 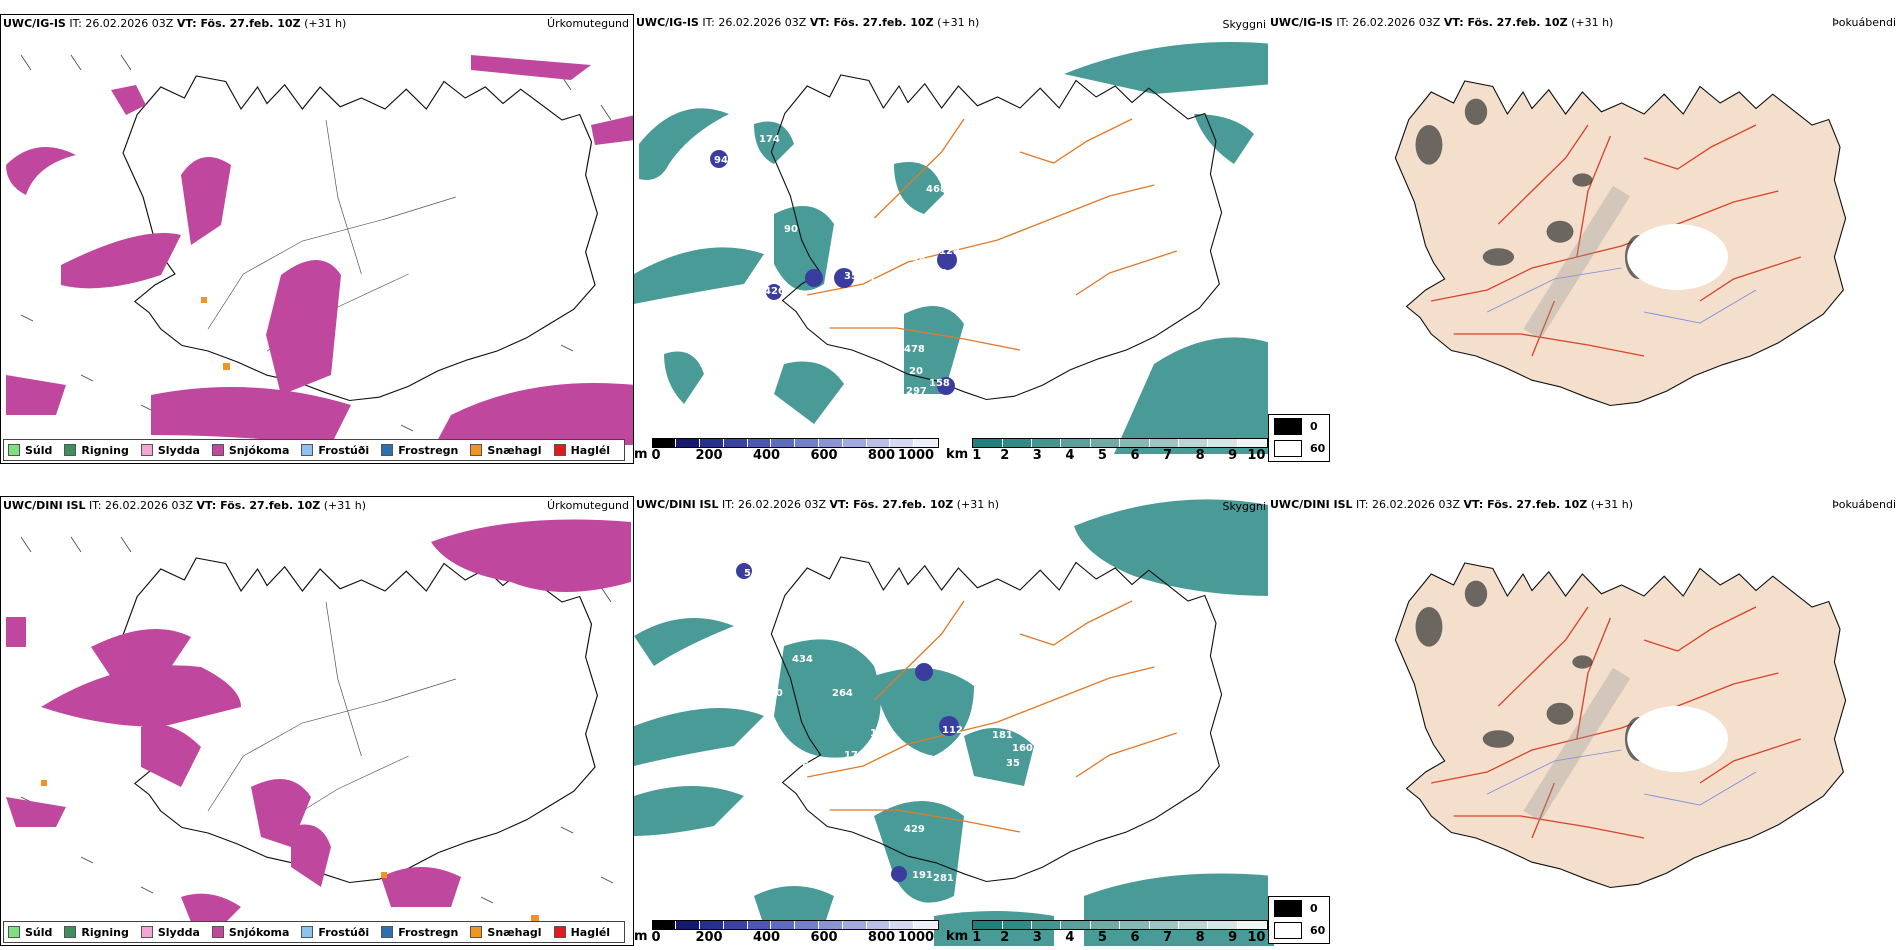 What do you see at coordinates (772, 693) in the screenshot?
I see `ceiling-label: 530` at bounding box center [772, 693].